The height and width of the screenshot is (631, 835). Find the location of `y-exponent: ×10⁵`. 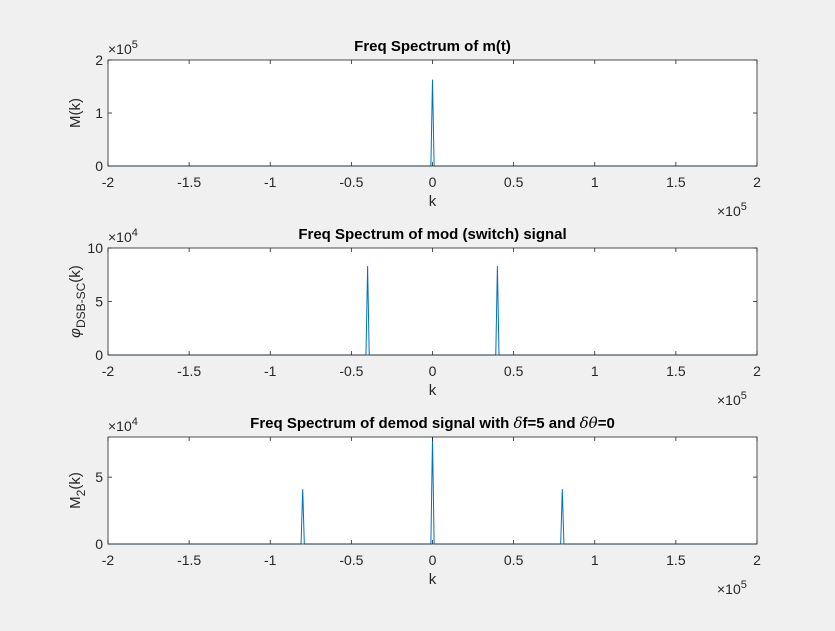

y-exponent: ×10⁵ is located at coordinates (123, 48).